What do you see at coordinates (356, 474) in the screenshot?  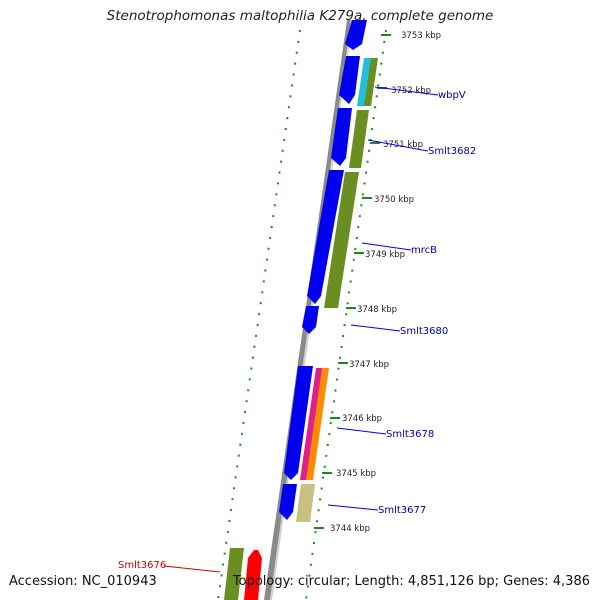 I see `scale-label: 3745 kbp` at bounding box center [356, 474].